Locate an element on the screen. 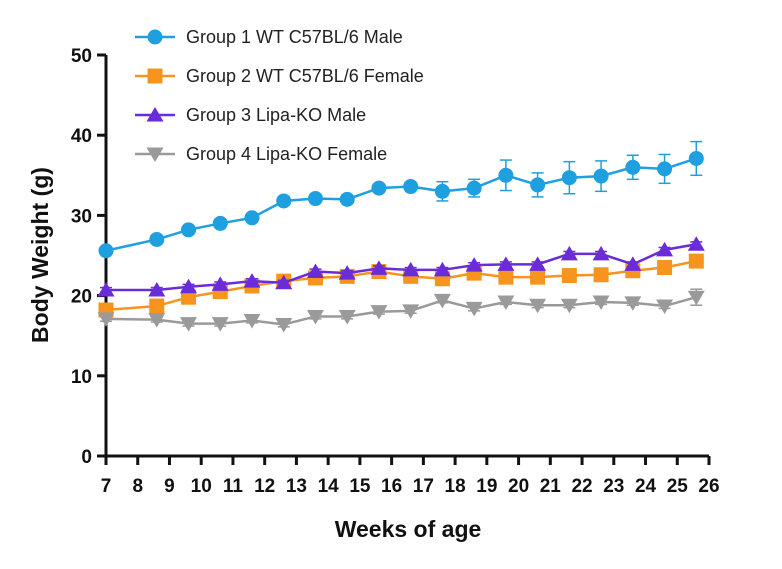 This screenshot has width=782, height=569. y-tick-label: 40 is located at coordinates (81, 136).